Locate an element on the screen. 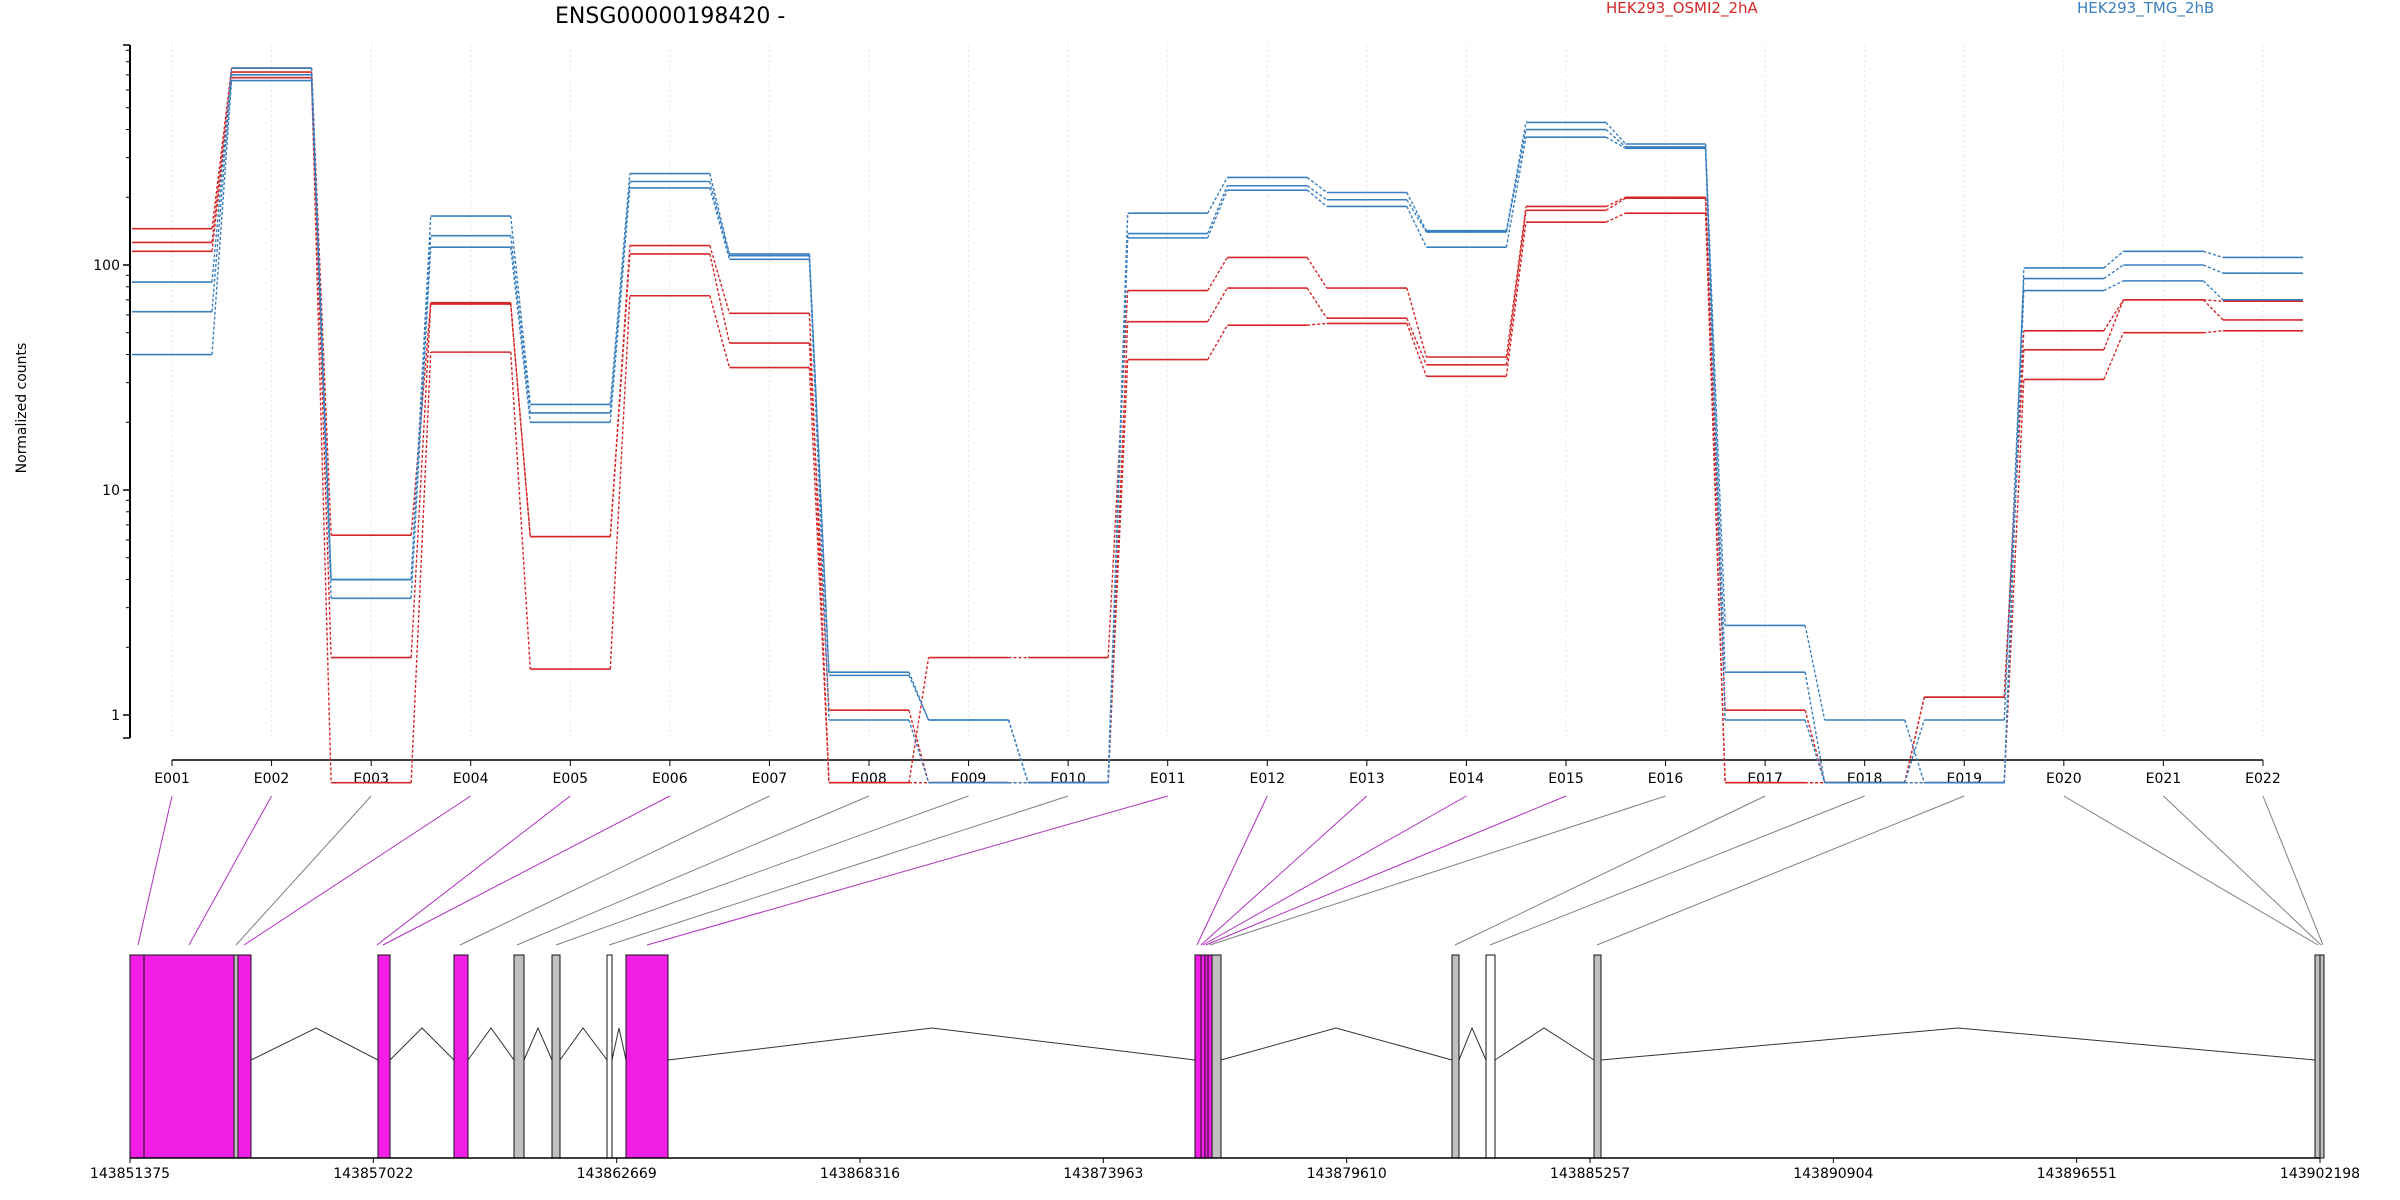 This screenshot has height=1200, width=2400. x-tick-label-e012: E012 is located at coordinates (1267, 779).